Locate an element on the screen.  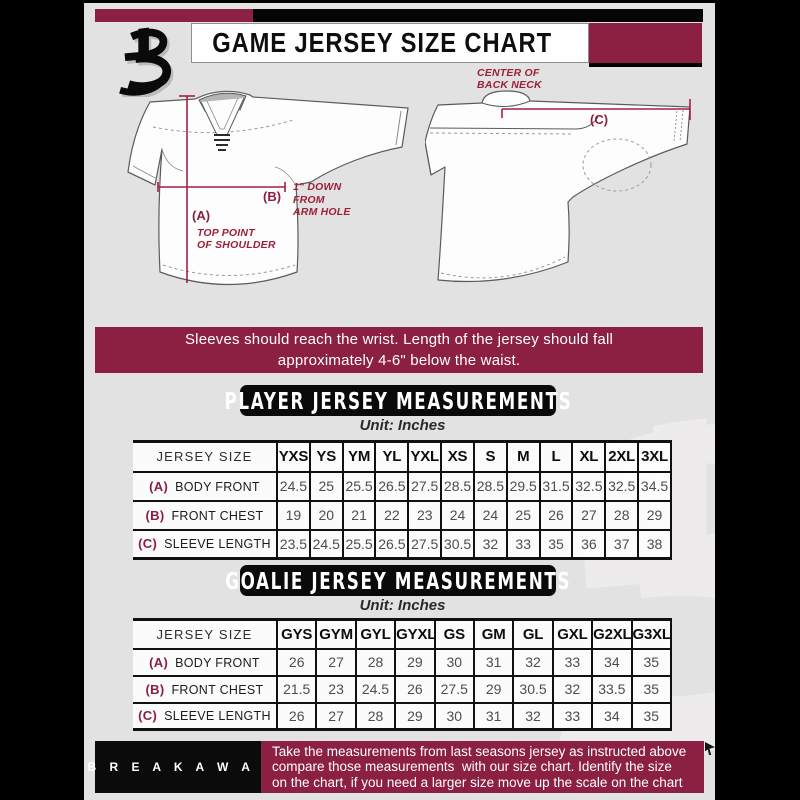
player-unit-label: Unit: Inches is located at coordinates (402, 425).